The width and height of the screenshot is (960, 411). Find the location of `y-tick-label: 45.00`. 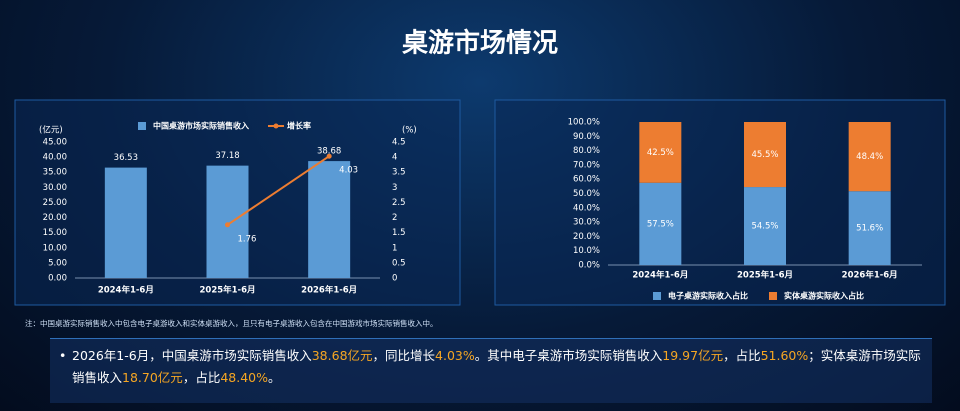

y-tick-label: 45.00 is located at coordinates (55, 143).